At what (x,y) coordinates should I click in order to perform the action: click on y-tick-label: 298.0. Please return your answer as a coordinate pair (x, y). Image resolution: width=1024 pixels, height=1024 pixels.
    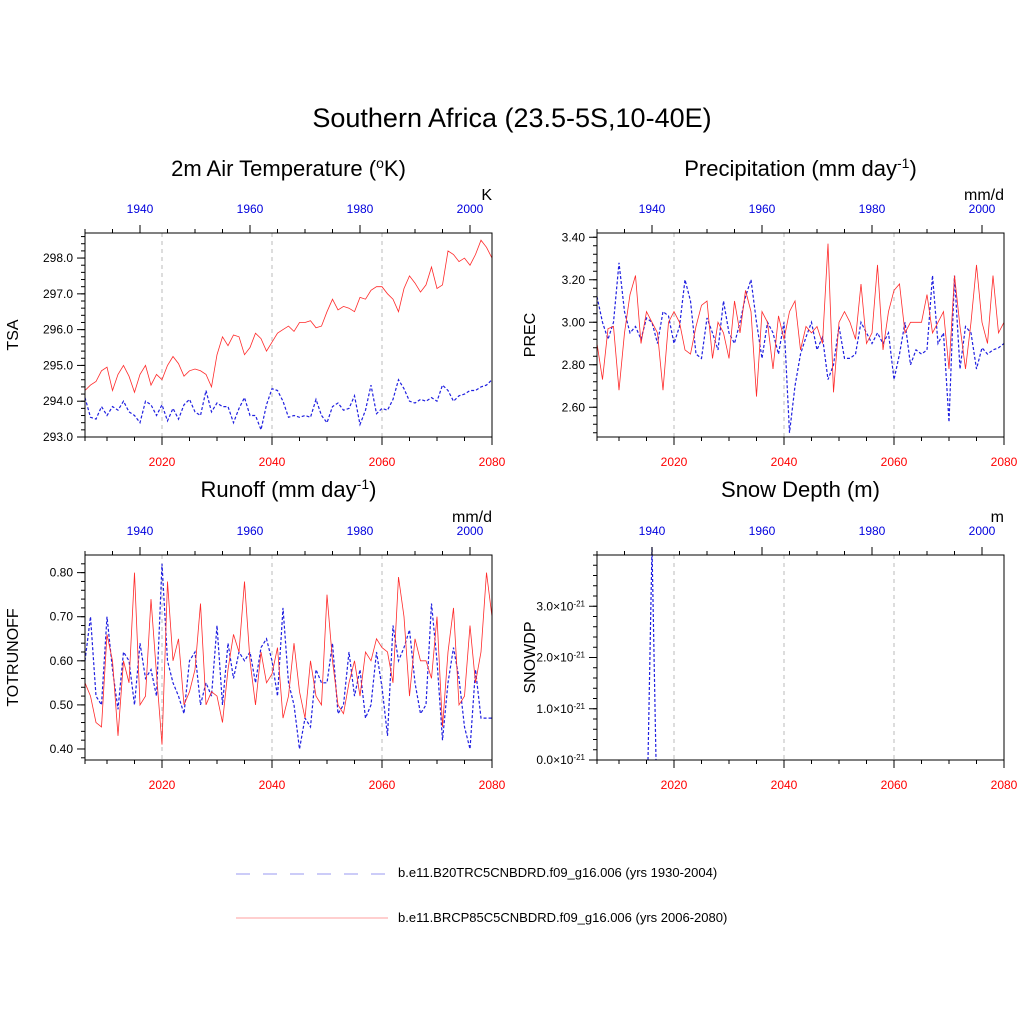
    Looking at the image, I should click on (58, 258).